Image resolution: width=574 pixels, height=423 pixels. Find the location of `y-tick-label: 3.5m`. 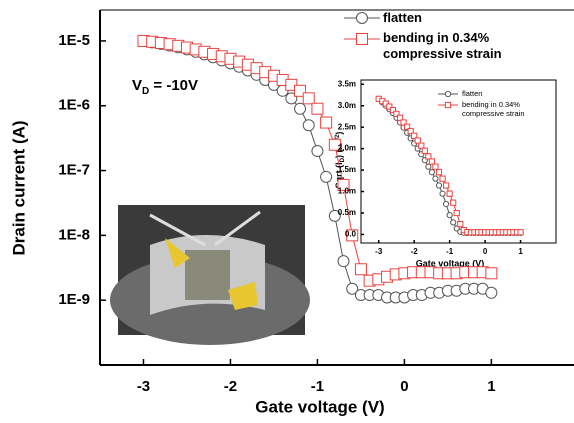

y-tick-label: 3.5m is located at coordinates (347, 83).